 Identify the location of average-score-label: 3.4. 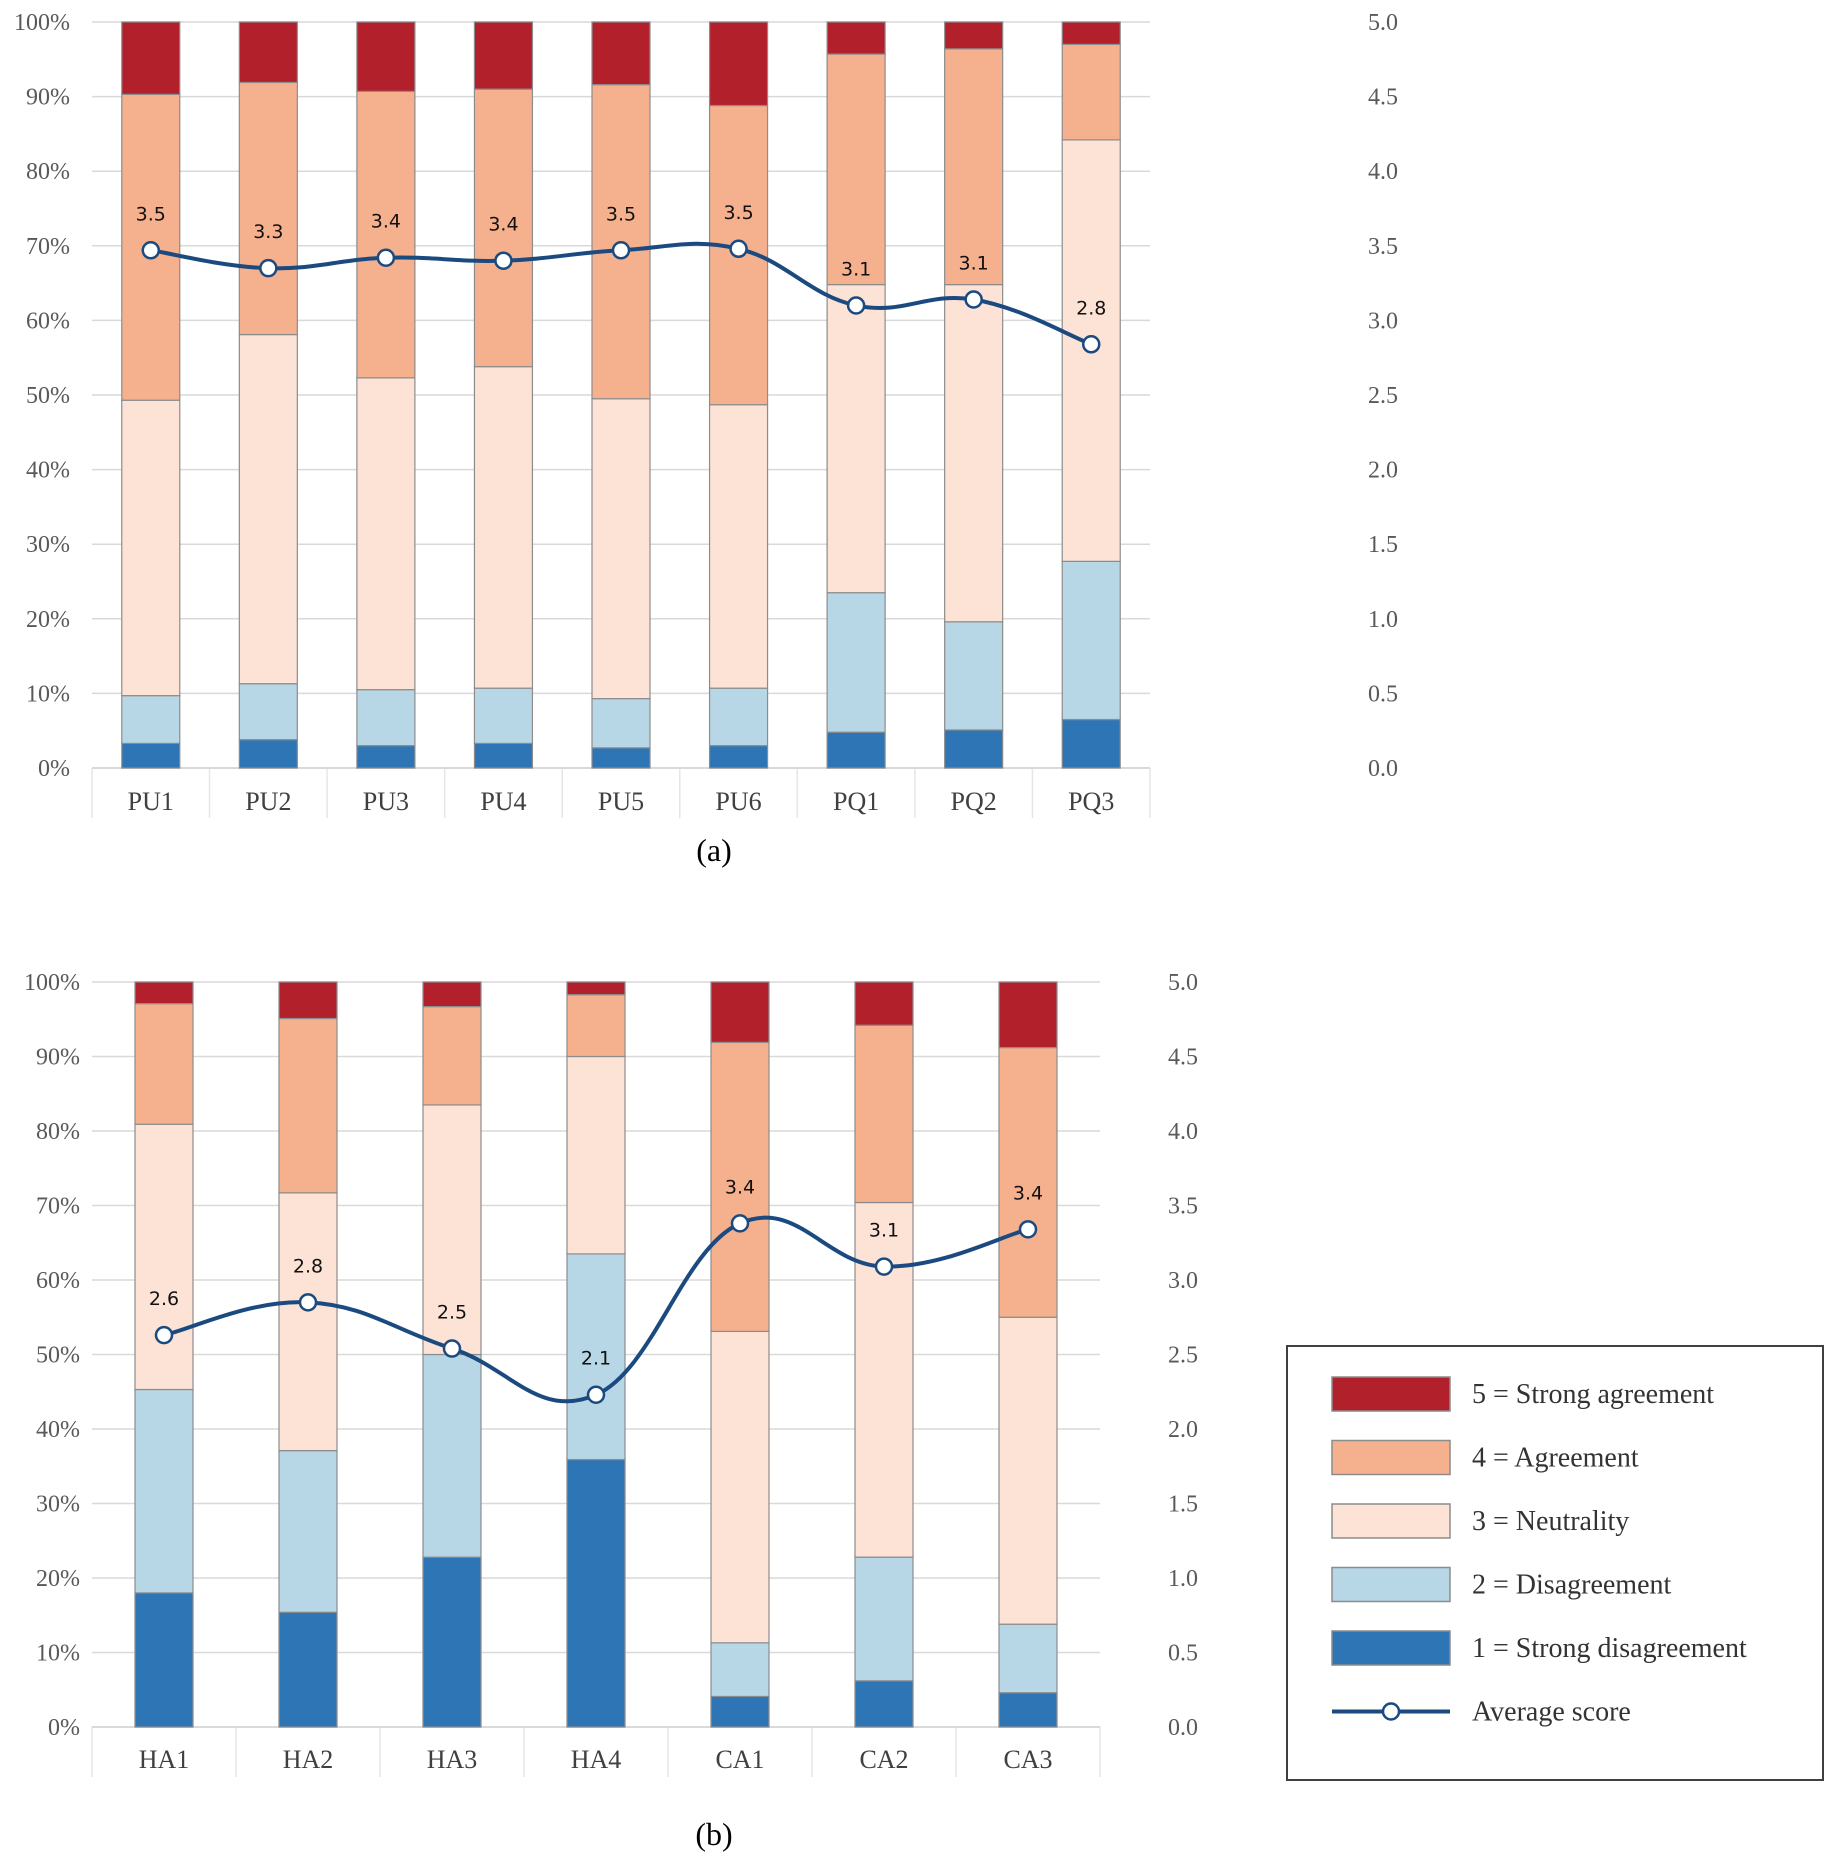
(503, 225).